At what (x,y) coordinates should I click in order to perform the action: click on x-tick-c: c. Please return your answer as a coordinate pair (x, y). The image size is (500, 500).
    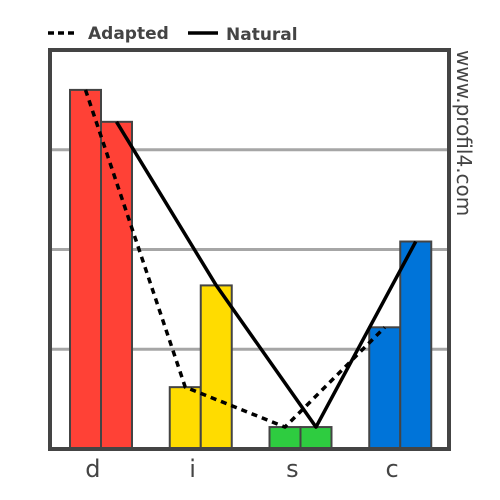
    Looking at the image, I should click on (392, 469).